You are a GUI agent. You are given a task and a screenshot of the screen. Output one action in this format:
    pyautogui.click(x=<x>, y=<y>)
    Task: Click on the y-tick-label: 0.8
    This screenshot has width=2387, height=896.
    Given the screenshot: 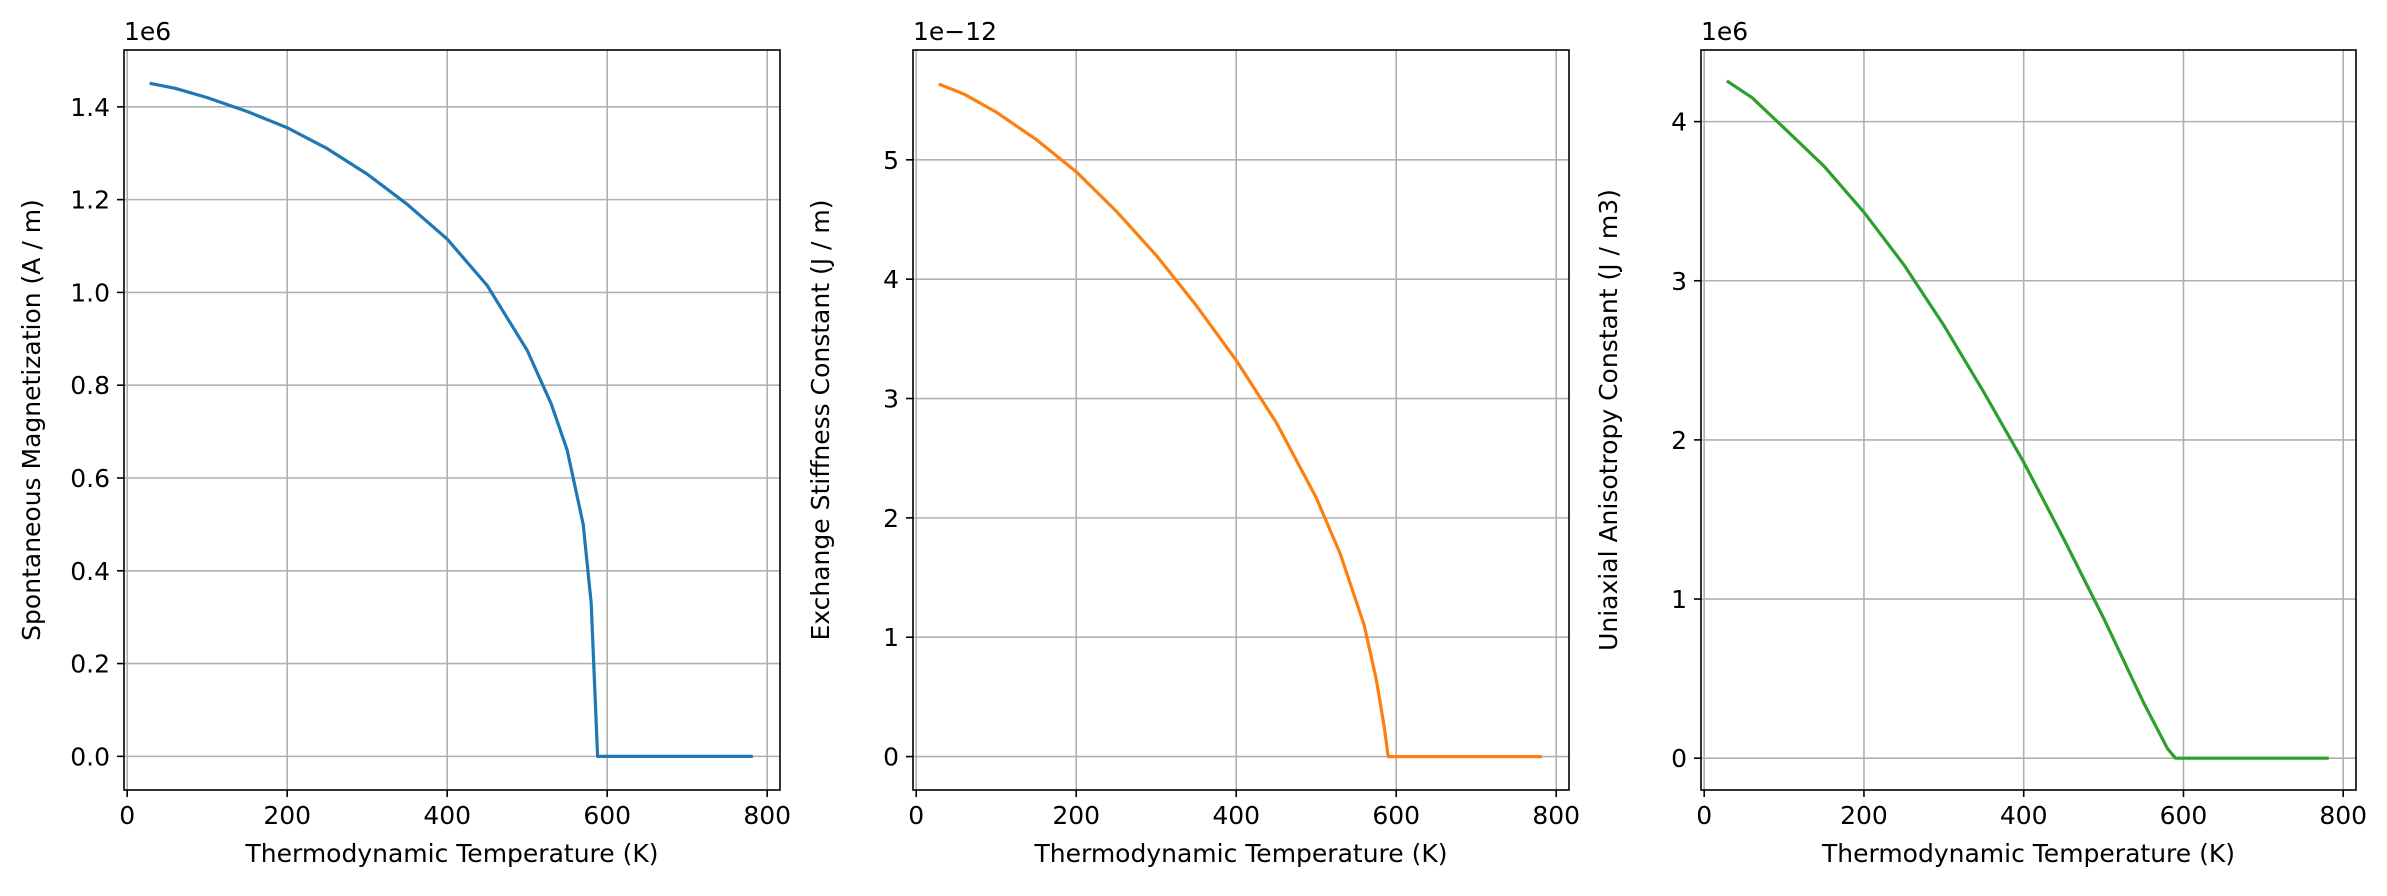 What is the action you would take?
    pyautogui.click(x=90, y=385)
    